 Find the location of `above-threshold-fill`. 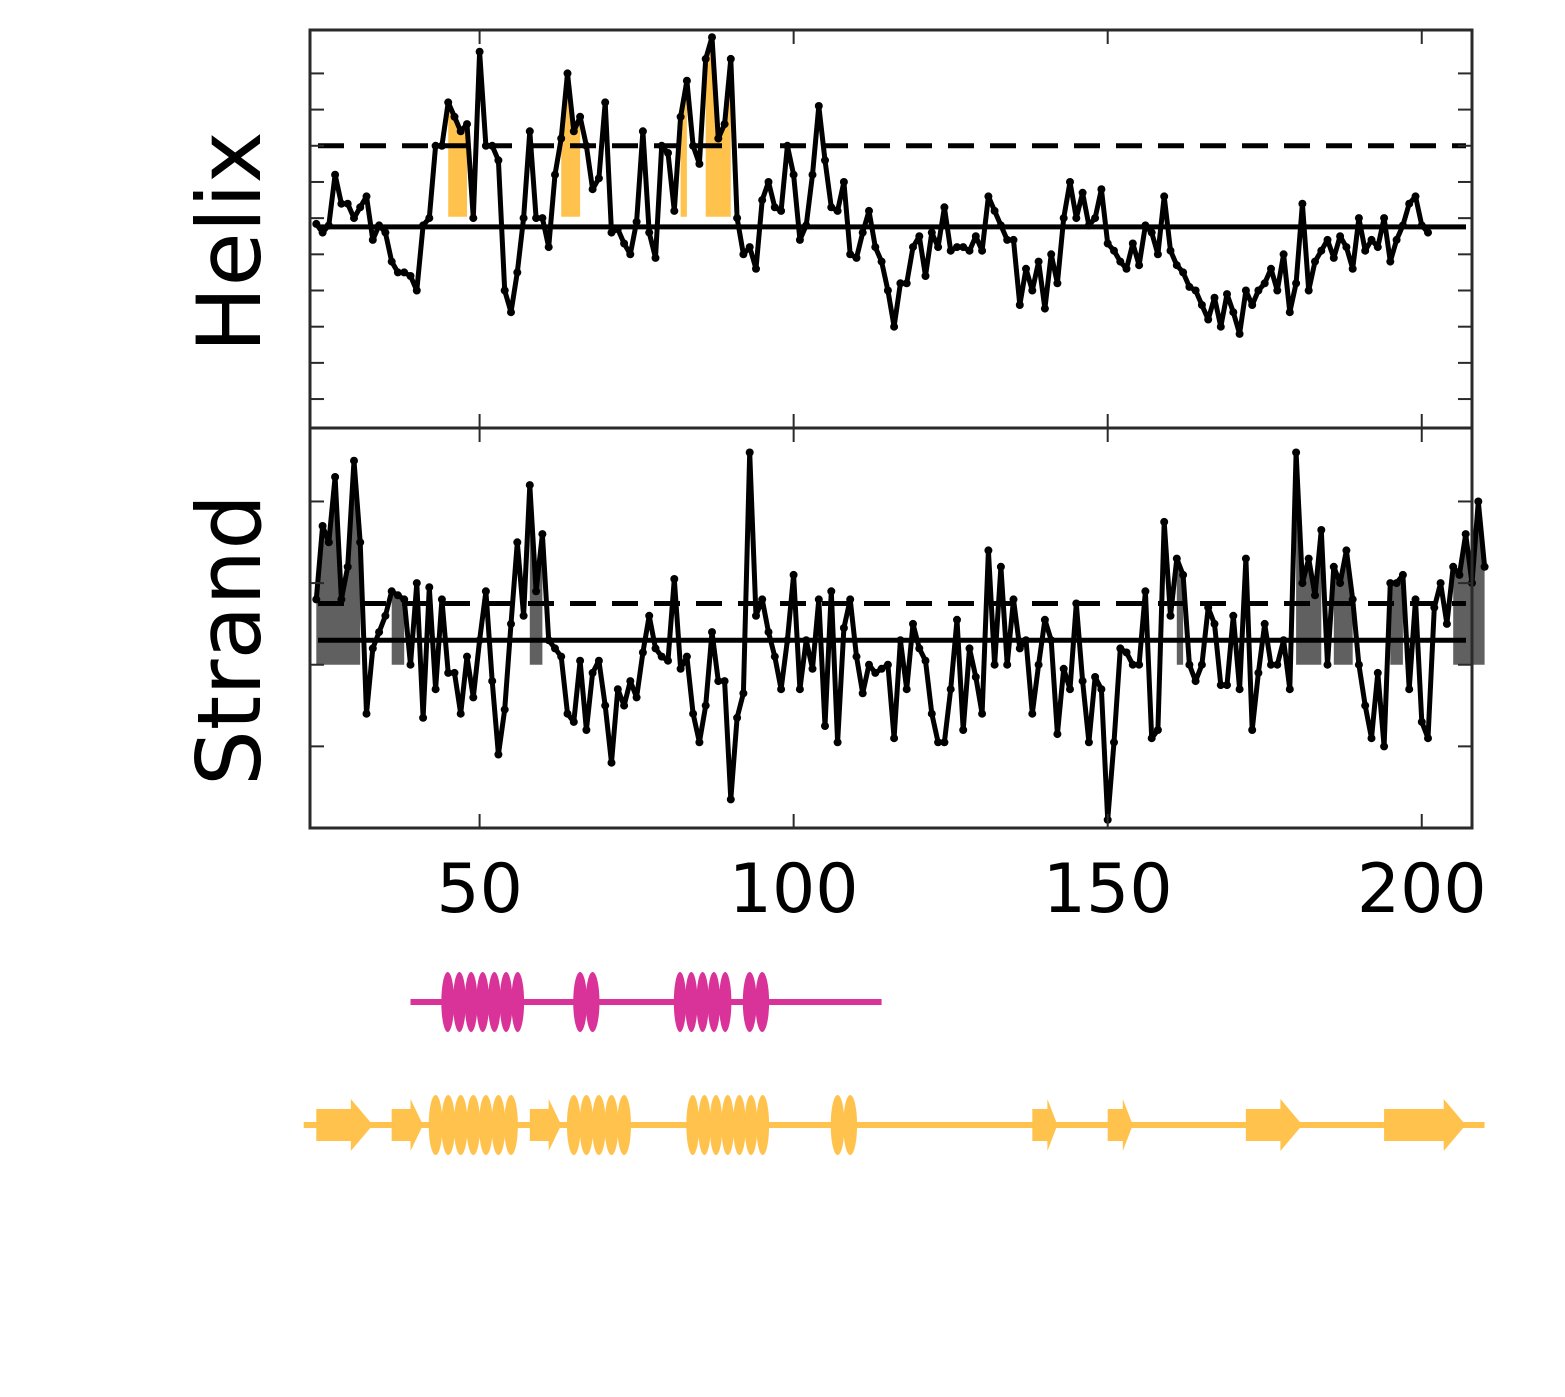

above-threshold-fill is located at coordinates (536, 575).